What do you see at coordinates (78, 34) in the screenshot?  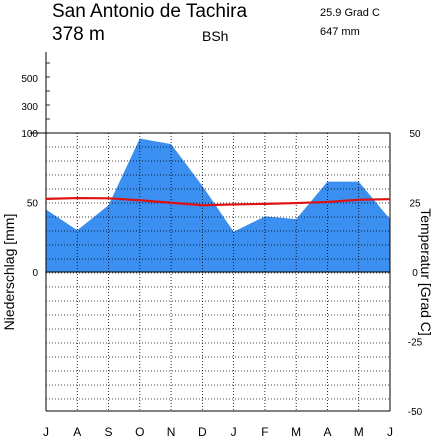 I see `station-elevation: 378 m` at bounding box center [78, 34].